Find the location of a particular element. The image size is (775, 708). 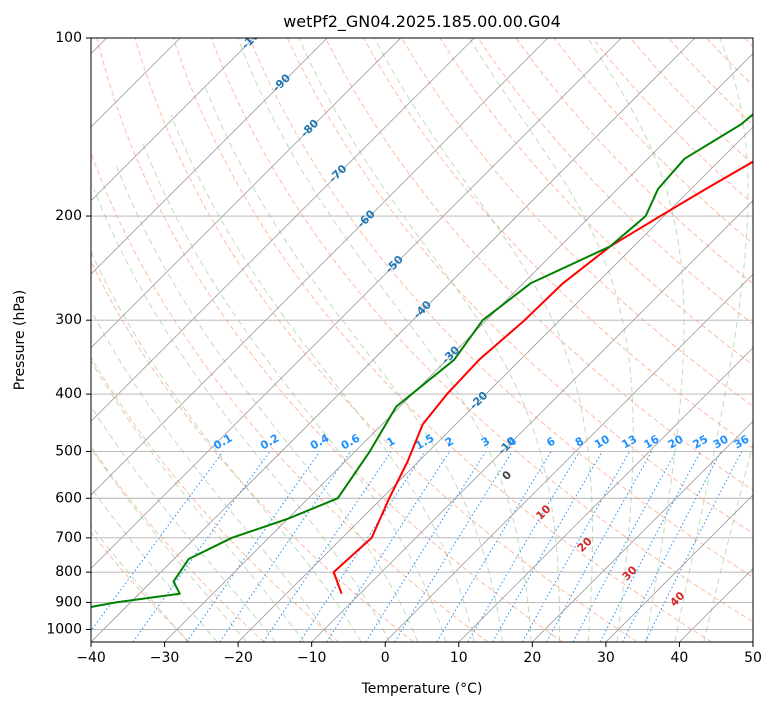

y-tick-label: 800 is located at coordinates (68, 572).